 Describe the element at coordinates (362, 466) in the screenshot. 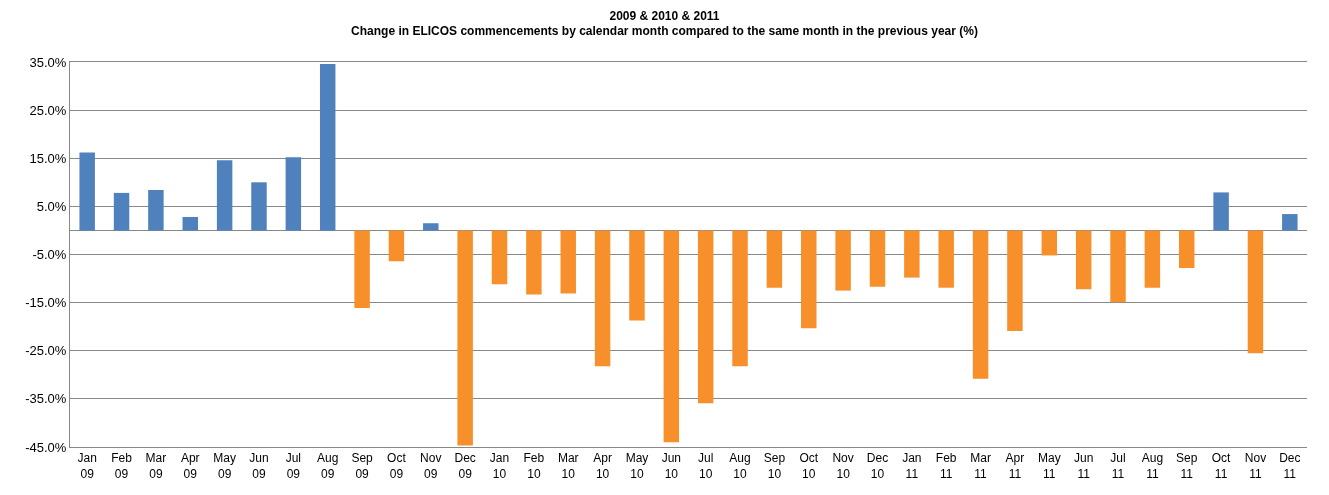

I see `x-tick-label: Sep 09` at that location.